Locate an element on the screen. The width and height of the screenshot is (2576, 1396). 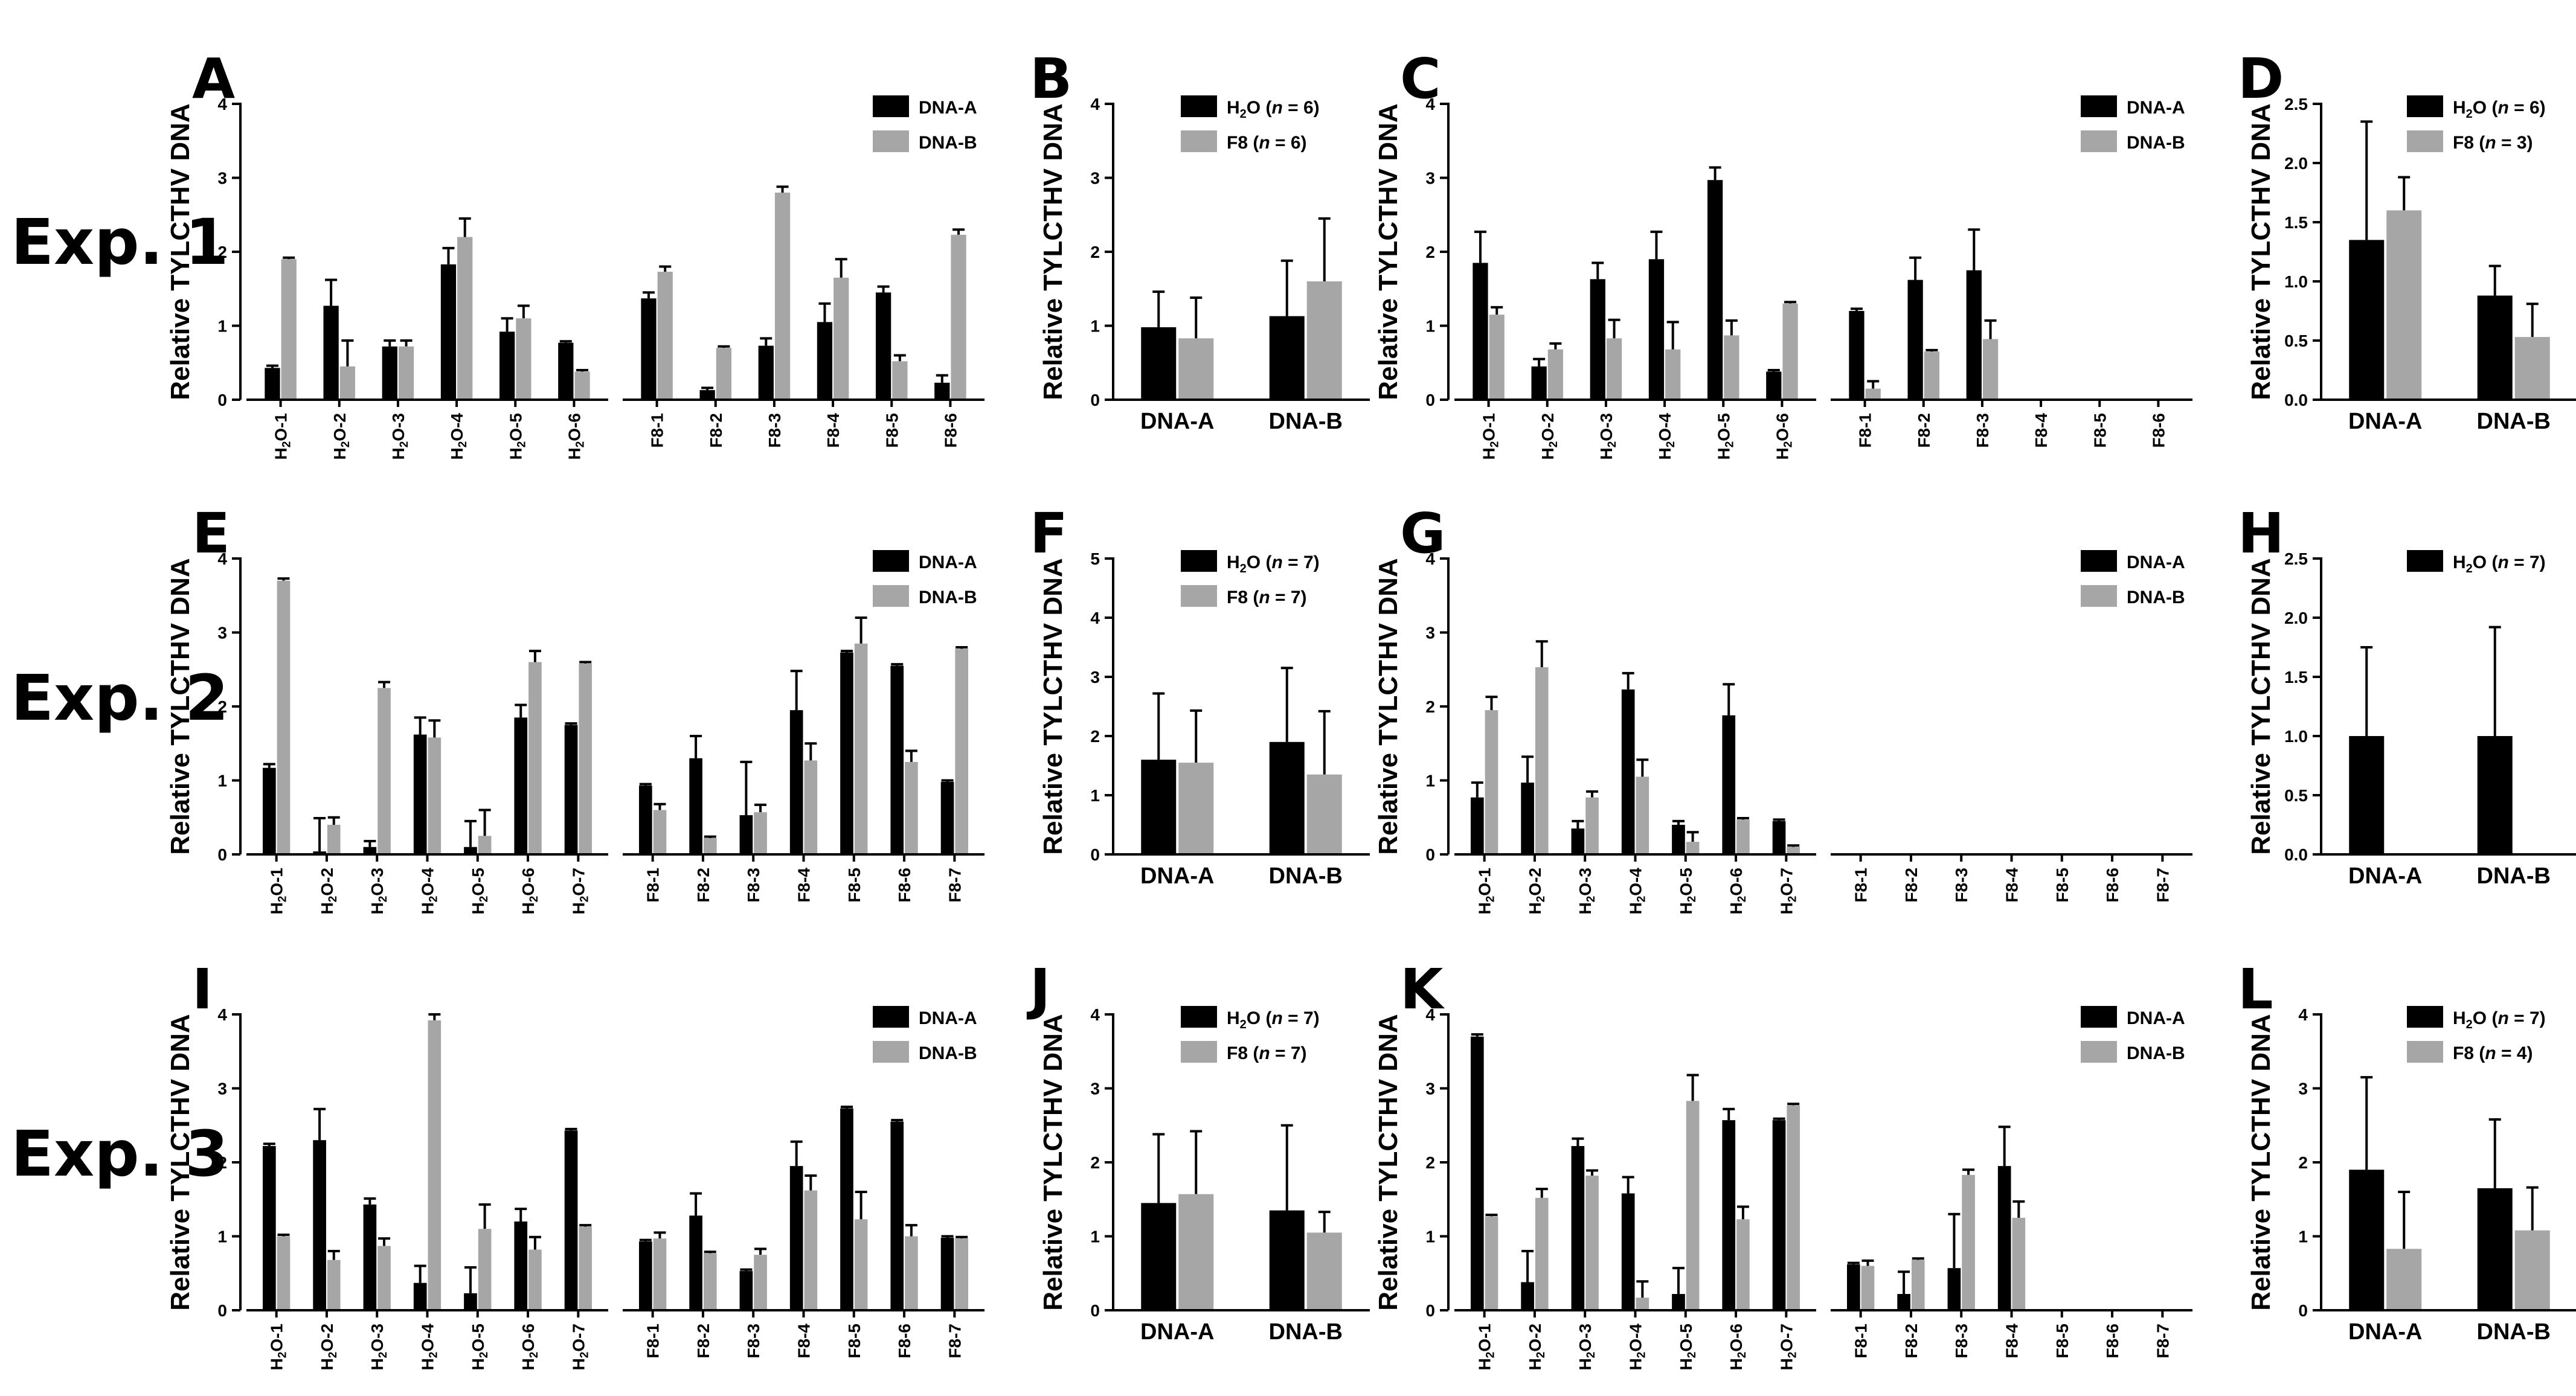
legend-sub: 2 is located at coordinates (1243, 569).